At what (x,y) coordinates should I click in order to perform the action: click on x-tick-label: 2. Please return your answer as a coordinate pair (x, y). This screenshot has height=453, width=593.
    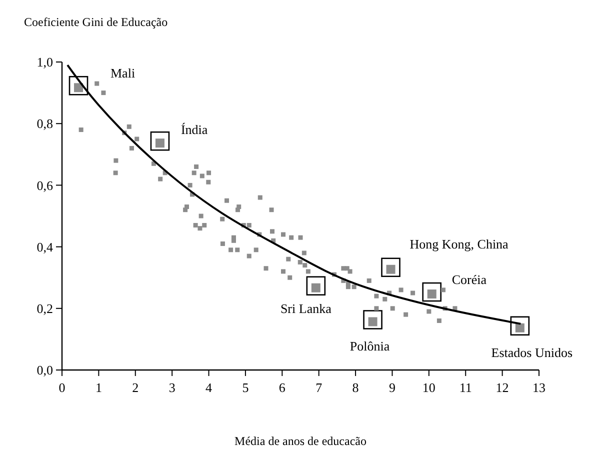
    Looking at the image, I should click on (135, 387).